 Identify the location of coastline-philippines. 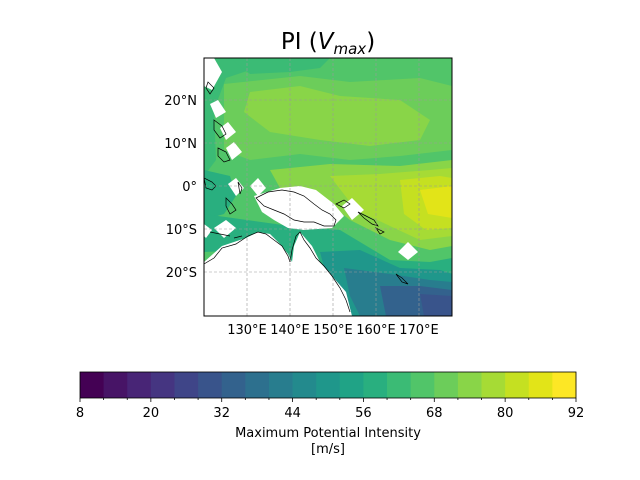
(218, 122).